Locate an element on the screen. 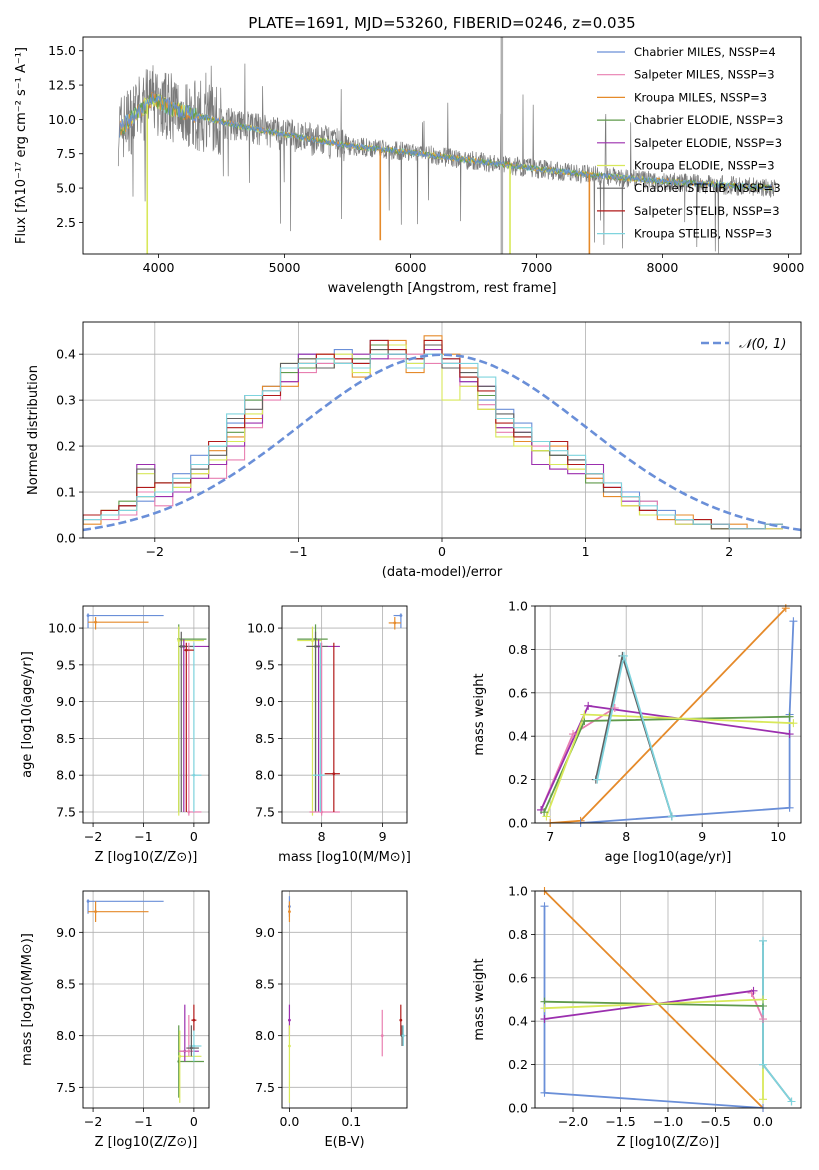 The image size is (819, 1170). histogram-salpeter_elodie is located at coordinates (433, 439).